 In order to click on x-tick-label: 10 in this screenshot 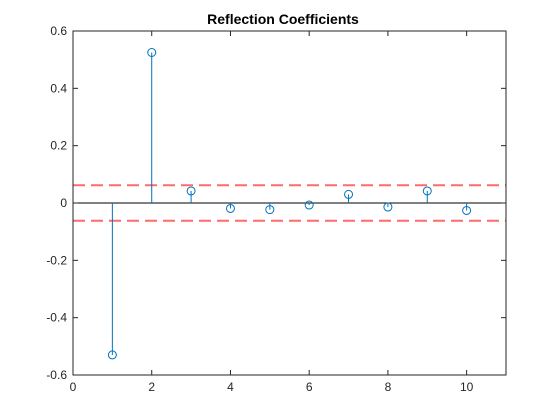, I will do `click(467, 387)`.